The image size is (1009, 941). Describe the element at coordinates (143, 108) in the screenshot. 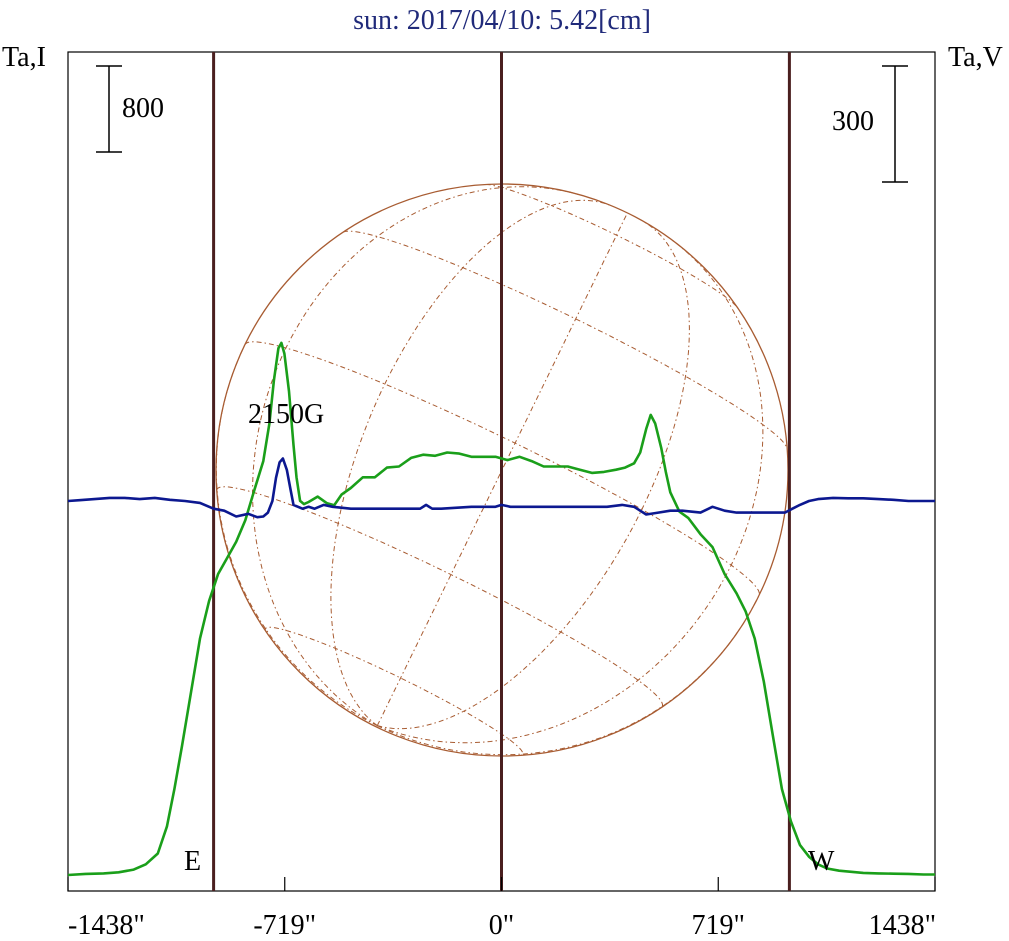

I see `left-scale-bar-label: 800` at that location.